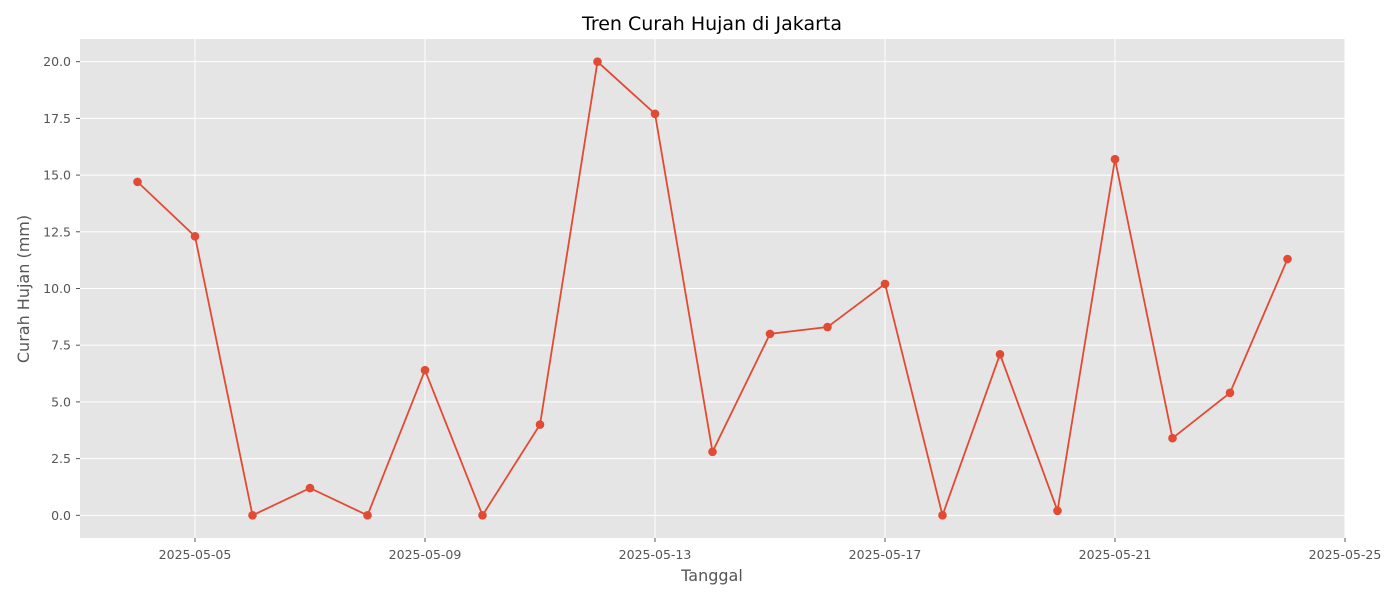 Image resolution: width=1400 pixels, height=600 pixels. What do you see at coordinates (23, 289) in the screenshot?
I see `y-axis-label: Curah Hujan (mm)` at bounding box center [23, 289].